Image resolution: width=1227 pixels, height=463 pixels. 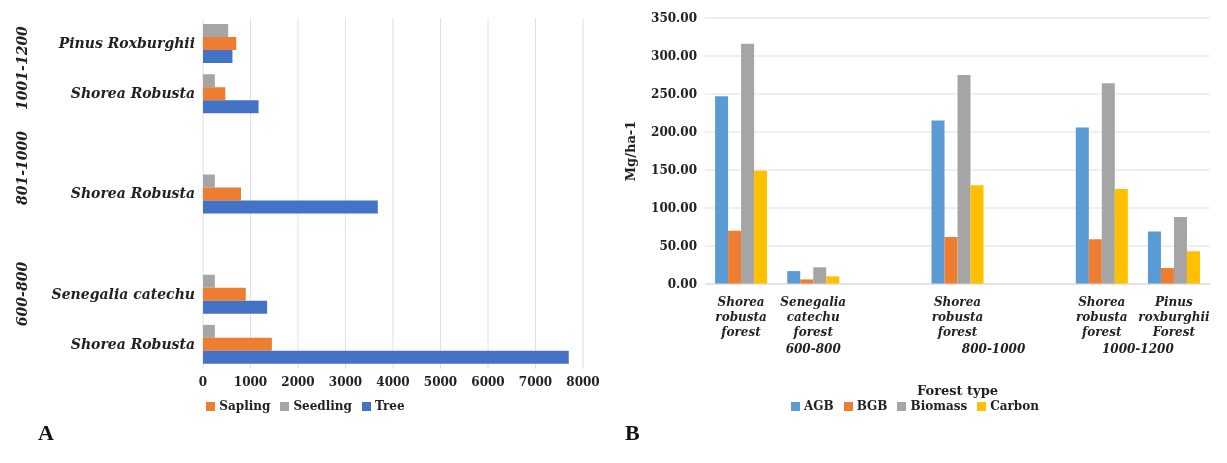 What do you see at coordinates (46, 433) in the screenshot?
I see `text: A` at bounding box center [46, 433].